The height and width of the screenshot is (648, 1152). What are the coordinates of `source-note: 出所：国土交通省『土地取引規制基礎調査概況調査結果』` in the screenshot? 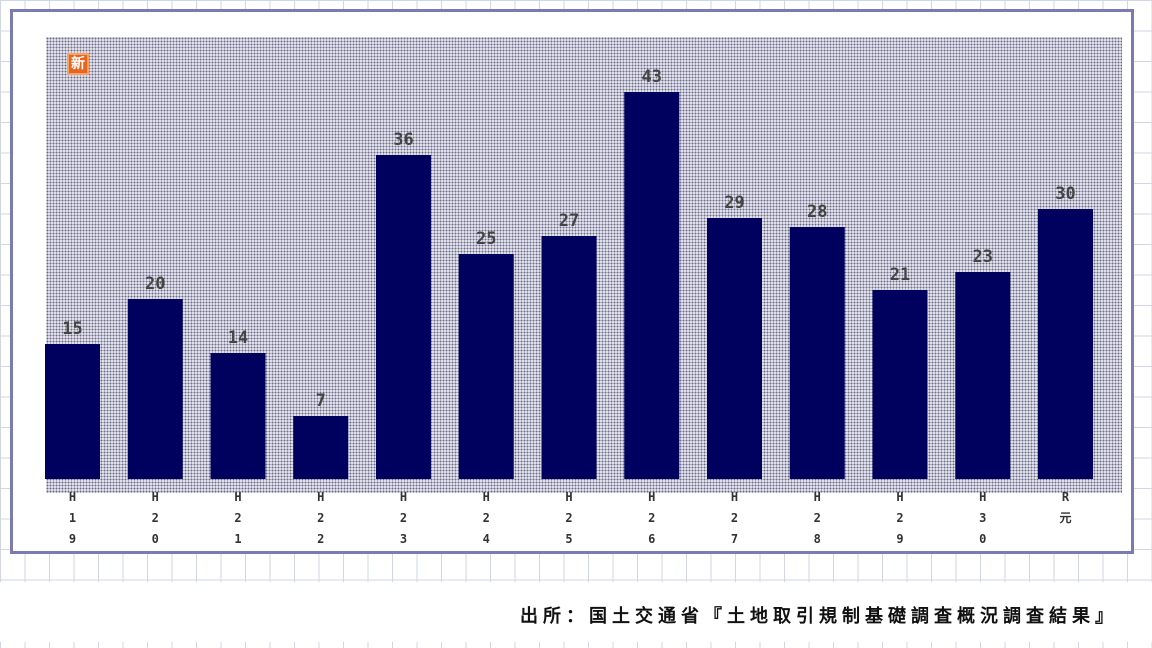 It's located at (819, 616).